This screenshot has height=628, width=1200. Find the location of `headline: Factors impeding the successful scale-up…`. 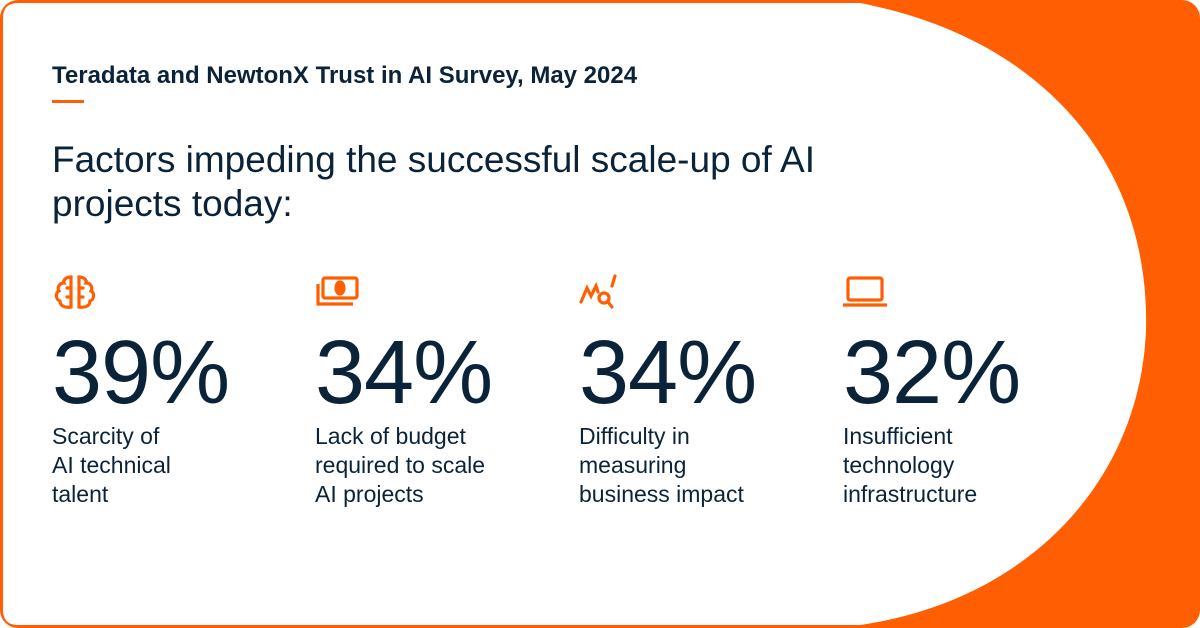

headline: Factors impeding the successful scale-up… is located at coordinates (433, 181).